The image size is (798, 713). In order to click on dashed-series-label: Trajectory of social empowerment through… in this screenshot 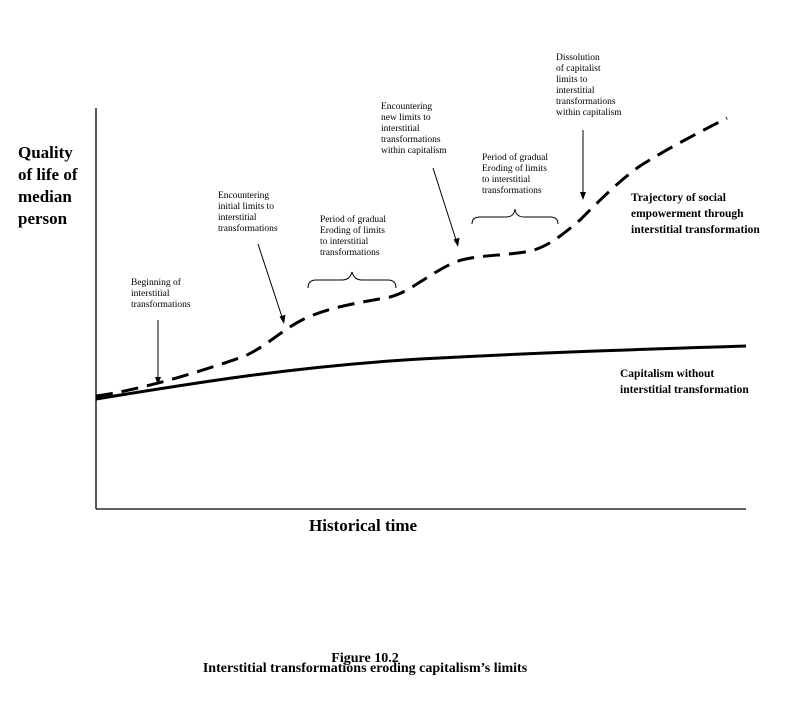, I will do `click(695, 214)`.